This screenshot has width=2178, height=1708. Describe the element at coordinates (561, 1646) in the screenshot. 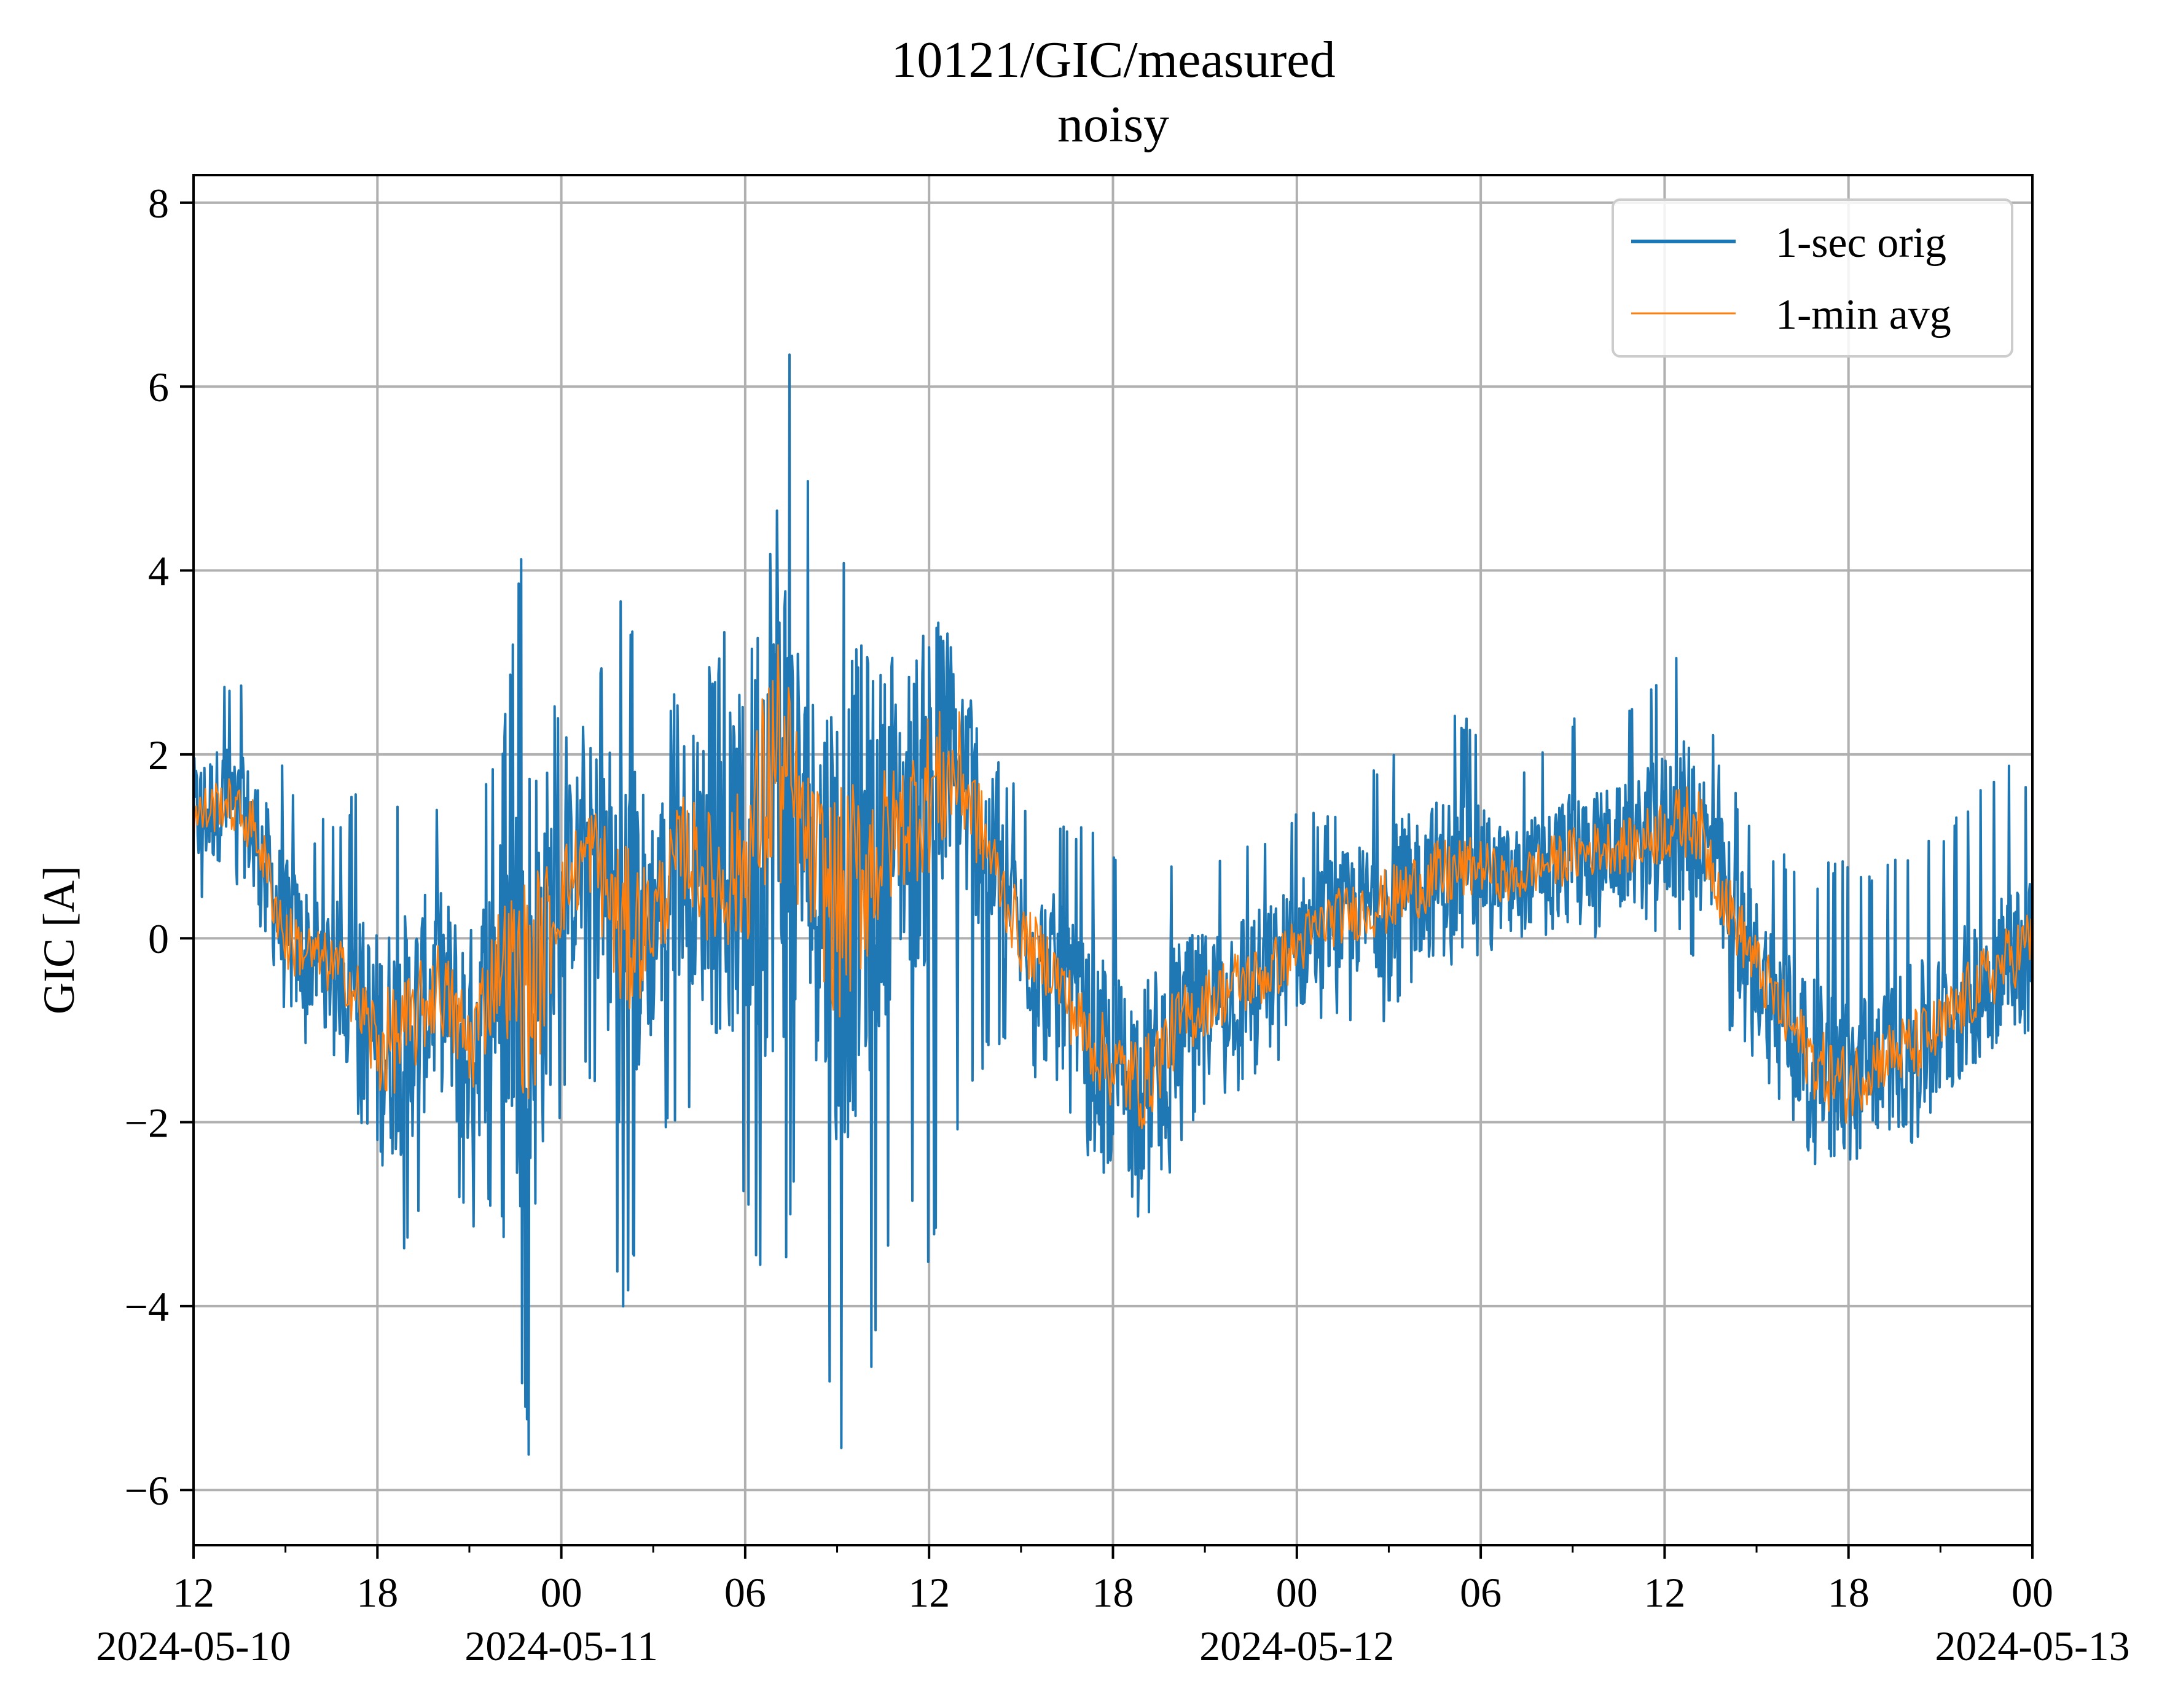

I see `x-date-label: 2024-05-11` at that location.